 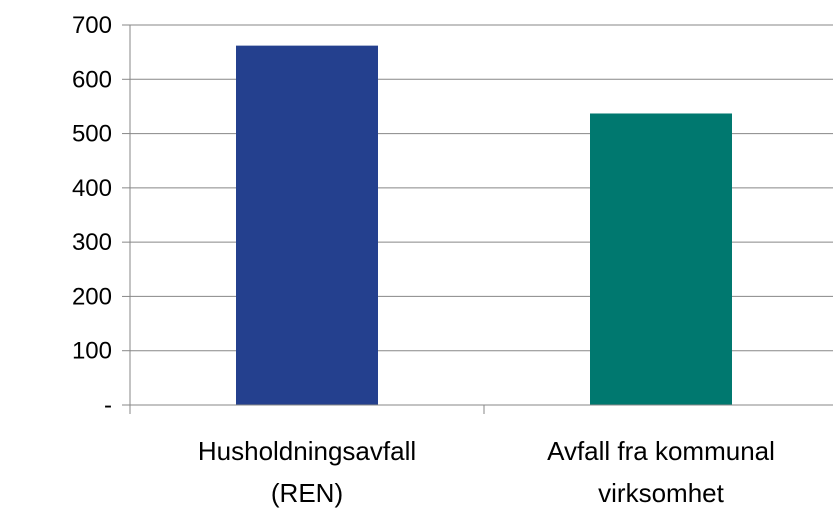 What do you see at coordinates (92, 134) in the screenshot?
I see `y-tick-label: 500` at bounding box center [92, 134].